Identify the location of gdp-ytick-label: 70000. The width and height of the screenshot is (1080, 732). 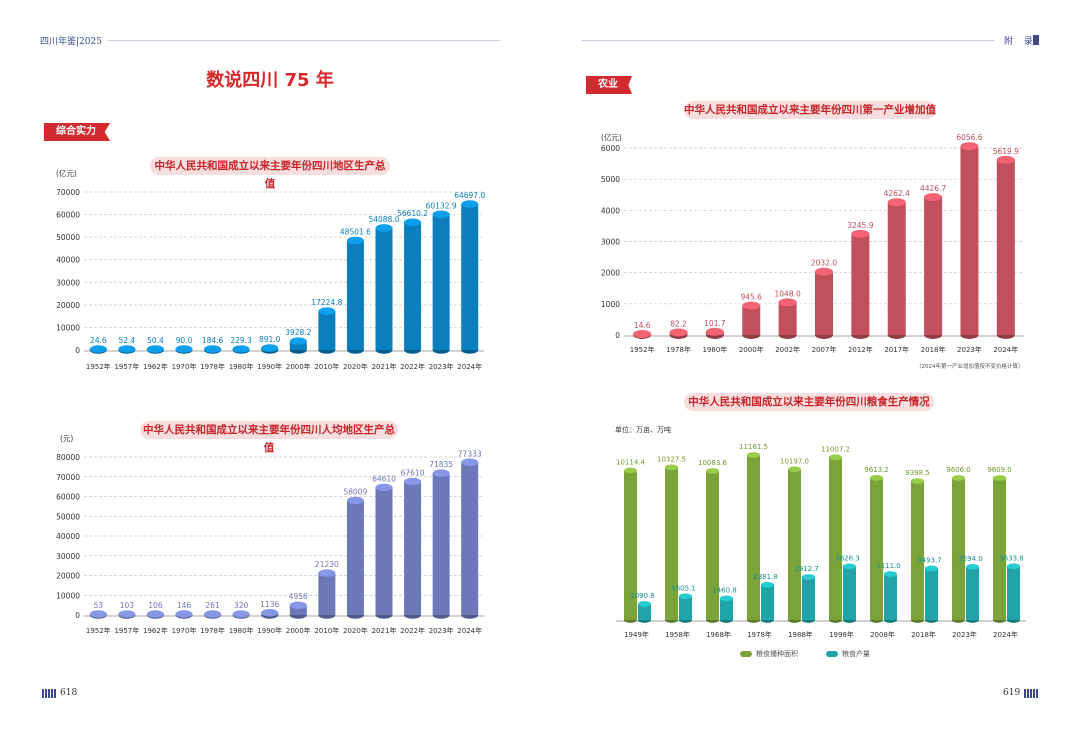
(68, 192).